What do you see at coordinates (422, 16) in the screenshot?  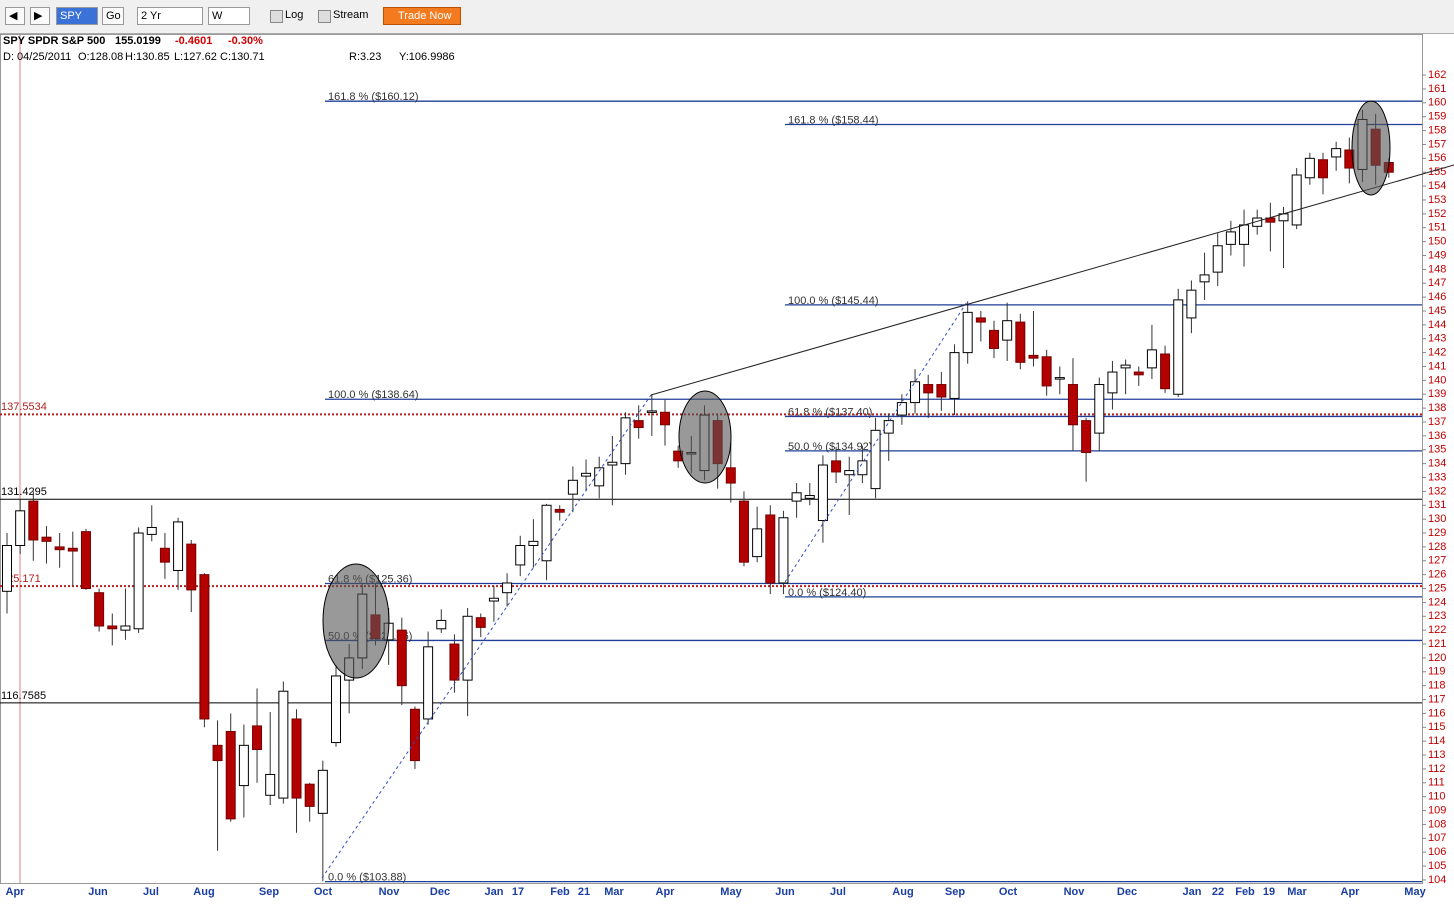 I see `trade-button: Trade Now` at bounding box center [422, 16].